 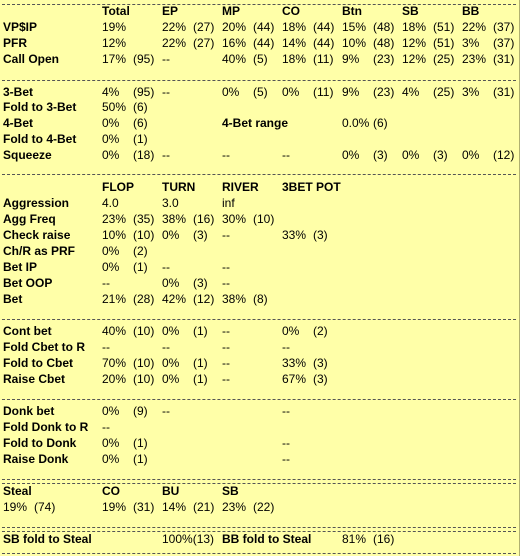 What do you see at coordinates (34, 379) in the screenshot?
I see `label-raise-cbet: Raise Cbet` at bounding box center [34, 379].